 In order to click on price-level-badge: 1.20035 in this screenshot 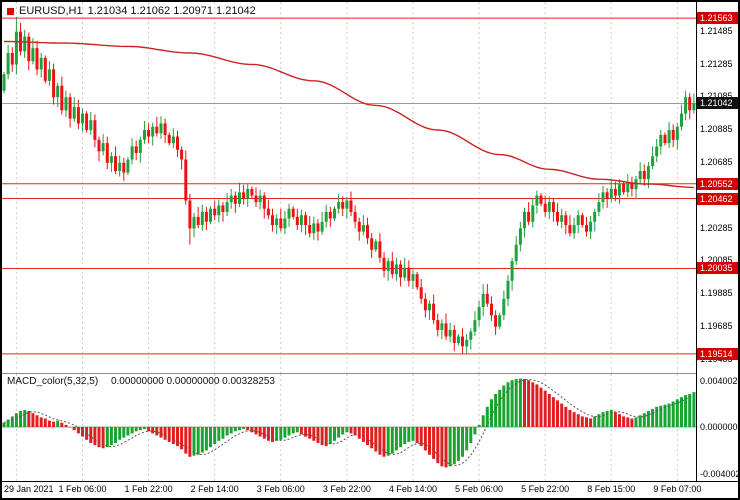, I will do `click(717, 268)`.